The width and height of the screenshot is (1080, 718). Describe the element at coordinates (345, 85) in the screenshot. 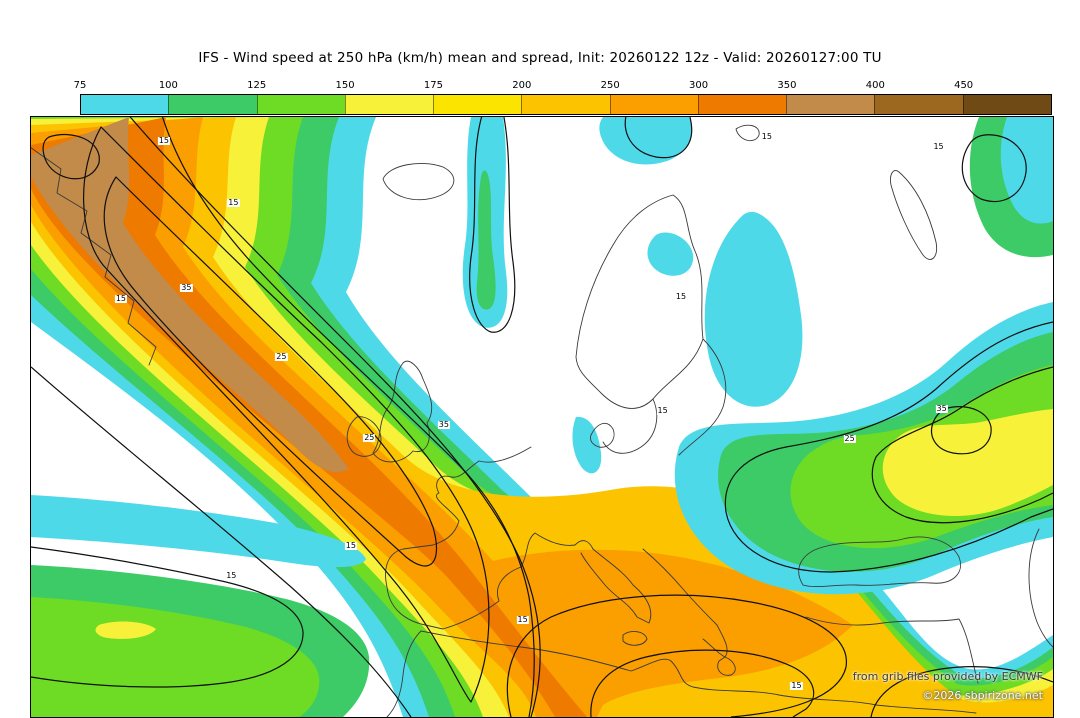

I see `colorbar-tick: 150` at that location.